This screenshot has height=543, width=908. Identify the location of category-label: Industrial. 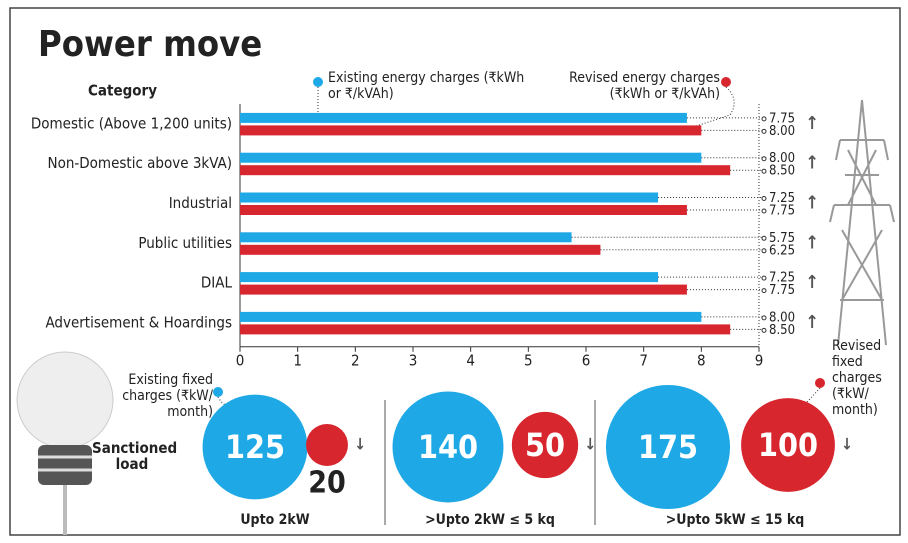
(200, 203).